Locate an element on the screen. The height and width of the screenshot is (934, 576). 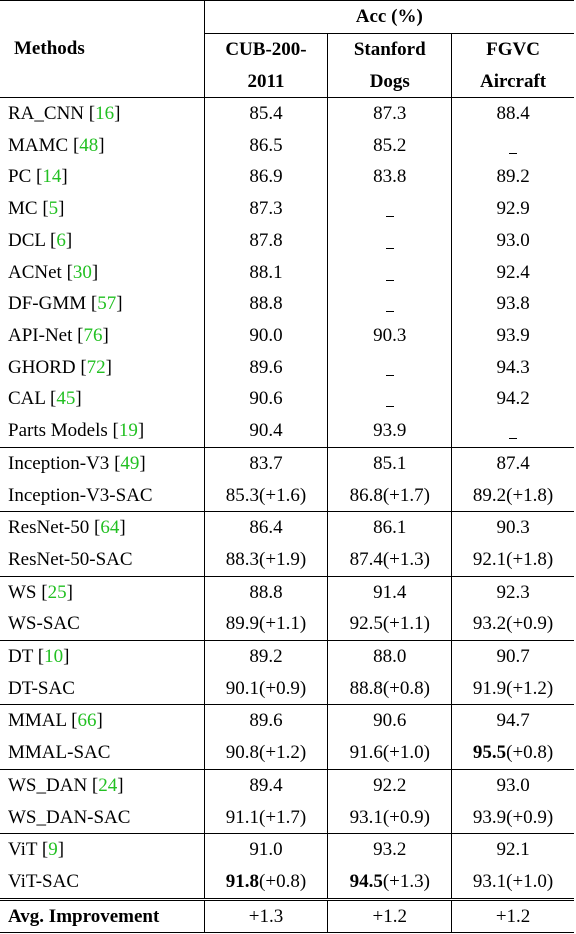
method-label: Parts Models is located at coordinates (58, 431).